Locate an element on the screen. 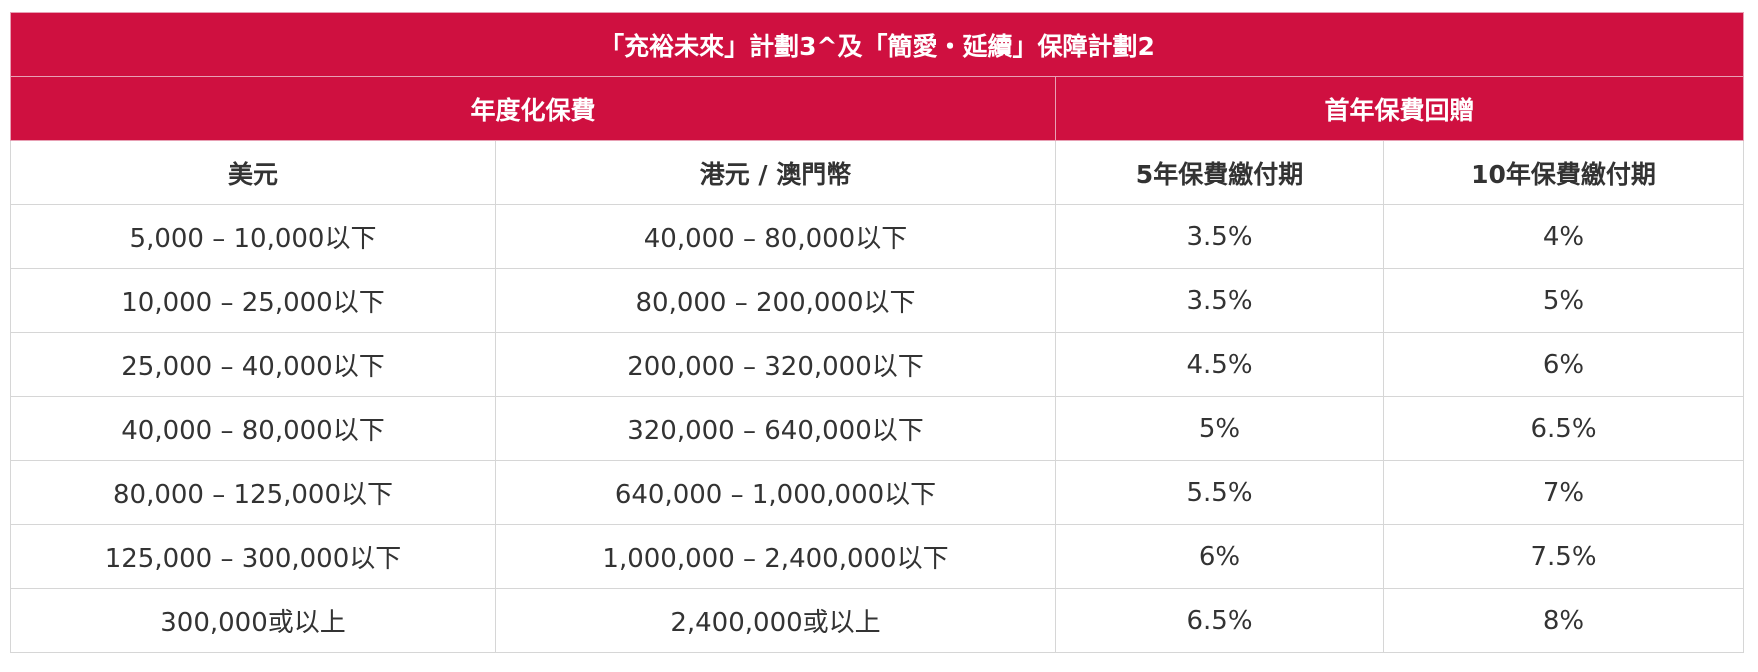 This screenshot has width=1758, height=672. cell-hkd-range: 320,000 – 640,000以下 is located at coordinates (775, 428).